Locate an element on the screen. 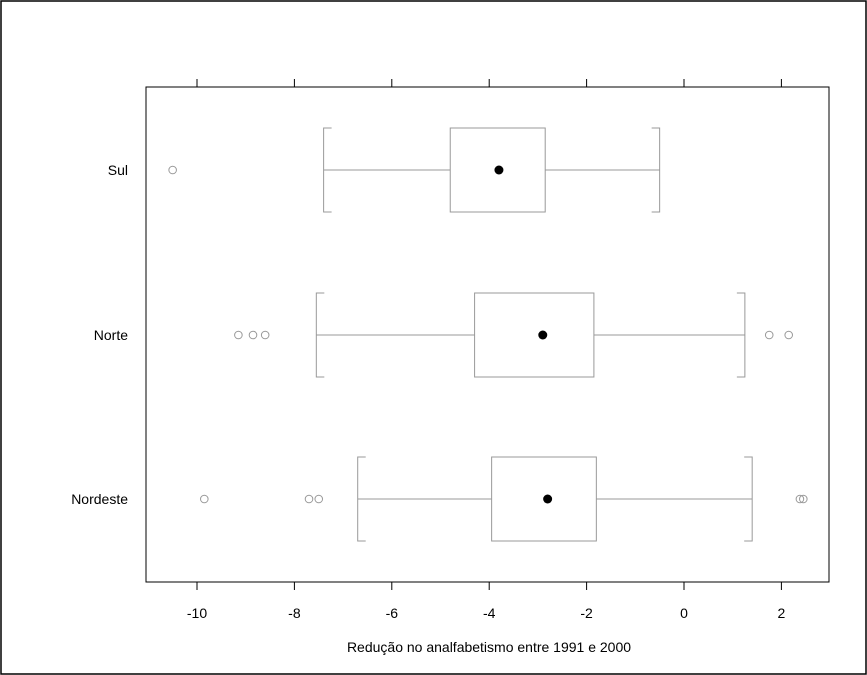 This screenshot has width=867, height=675. x-tick-label: -10 is located at coordinates (197, 613).